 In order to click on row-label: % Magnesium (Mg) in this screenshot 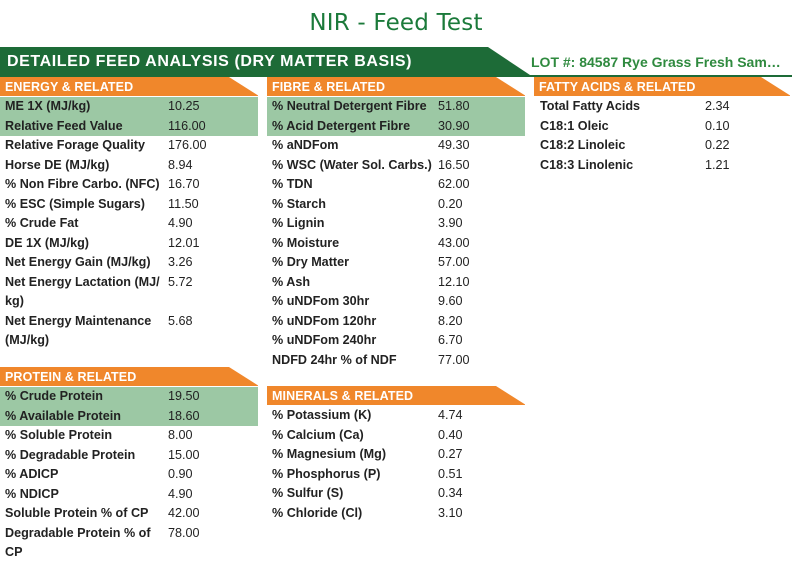, I will do `click(329, 454)`.